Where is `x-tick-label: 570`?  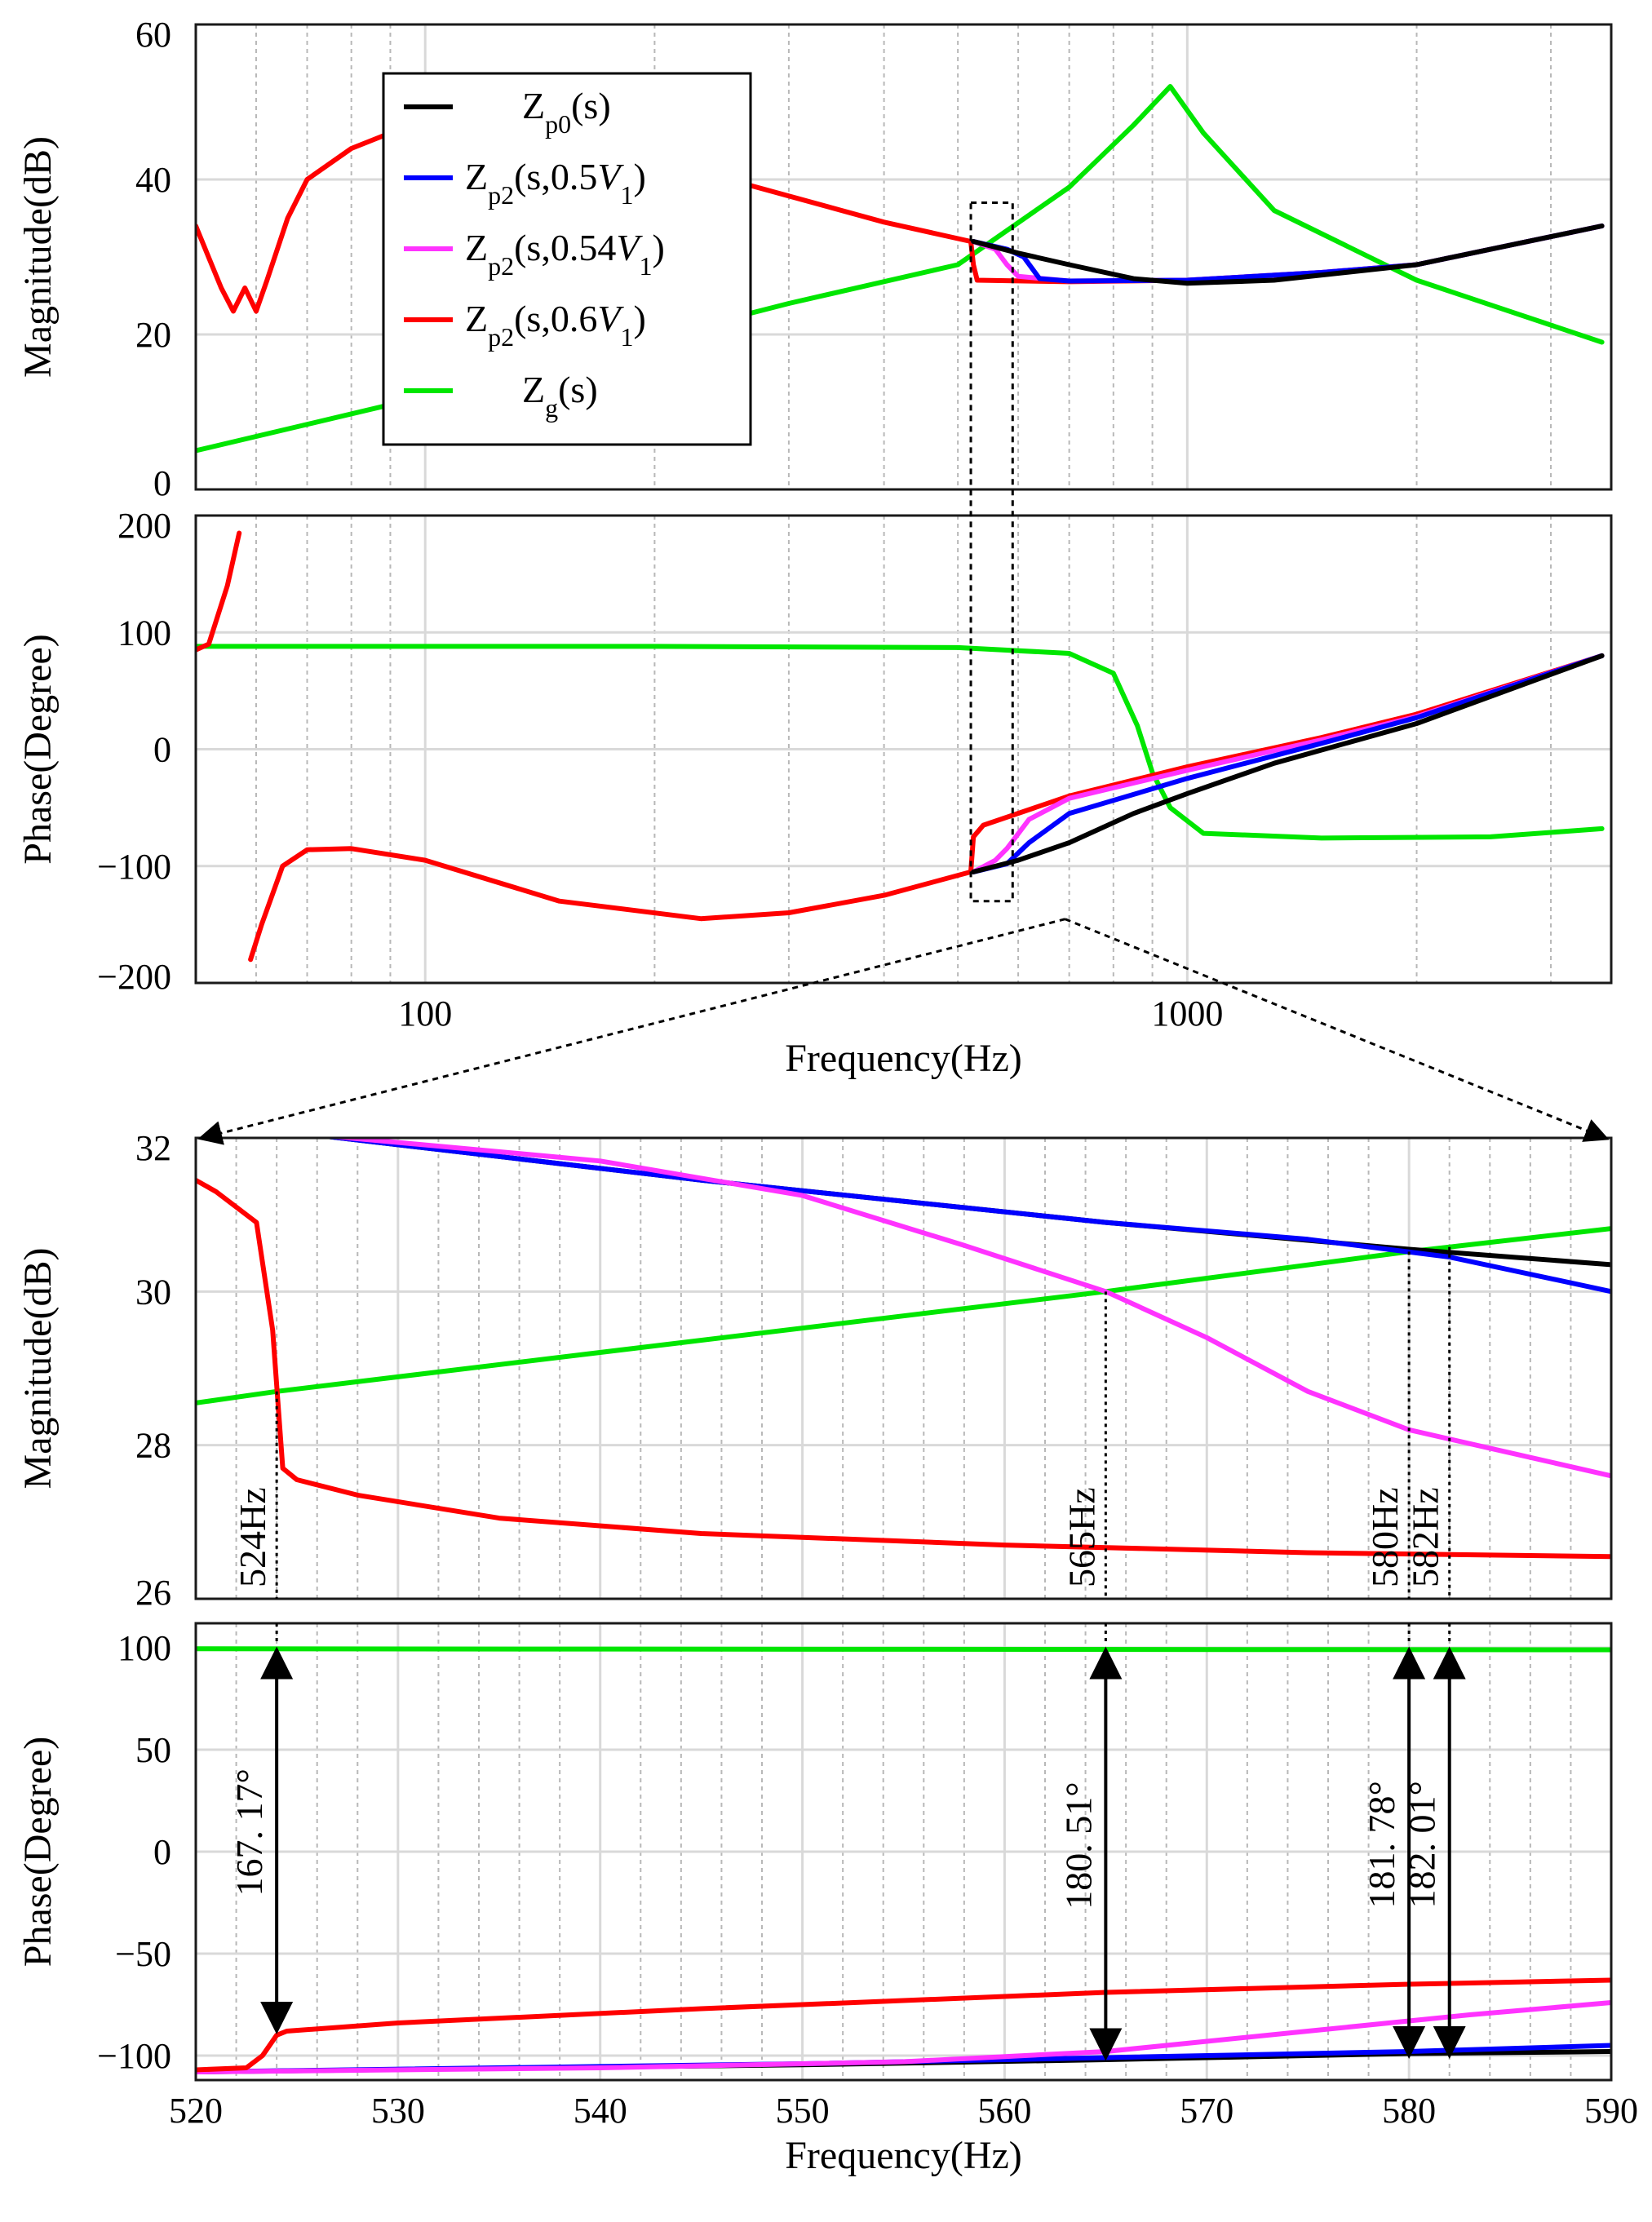 x-tick-label: 570 is located at coordinates (1206, 2111).